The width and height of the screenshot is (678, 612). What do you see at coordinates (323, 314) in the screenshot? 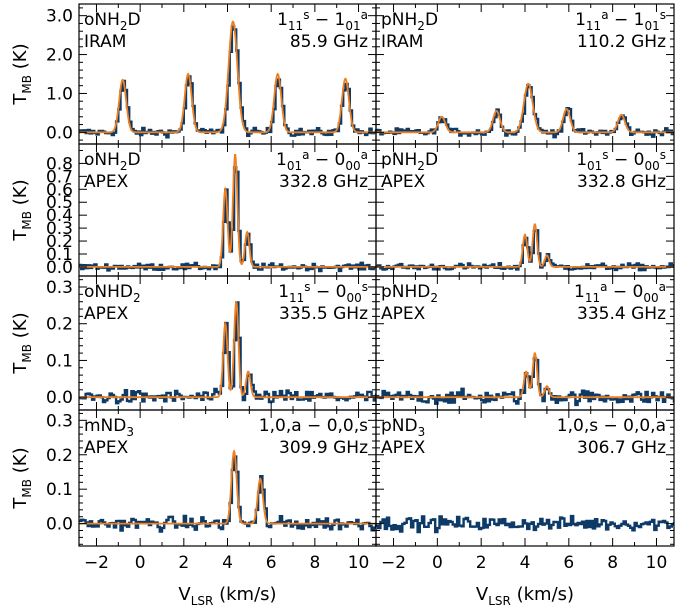
I see `frequency-label: 335.5 GHz` at bounding box center [323, 314].